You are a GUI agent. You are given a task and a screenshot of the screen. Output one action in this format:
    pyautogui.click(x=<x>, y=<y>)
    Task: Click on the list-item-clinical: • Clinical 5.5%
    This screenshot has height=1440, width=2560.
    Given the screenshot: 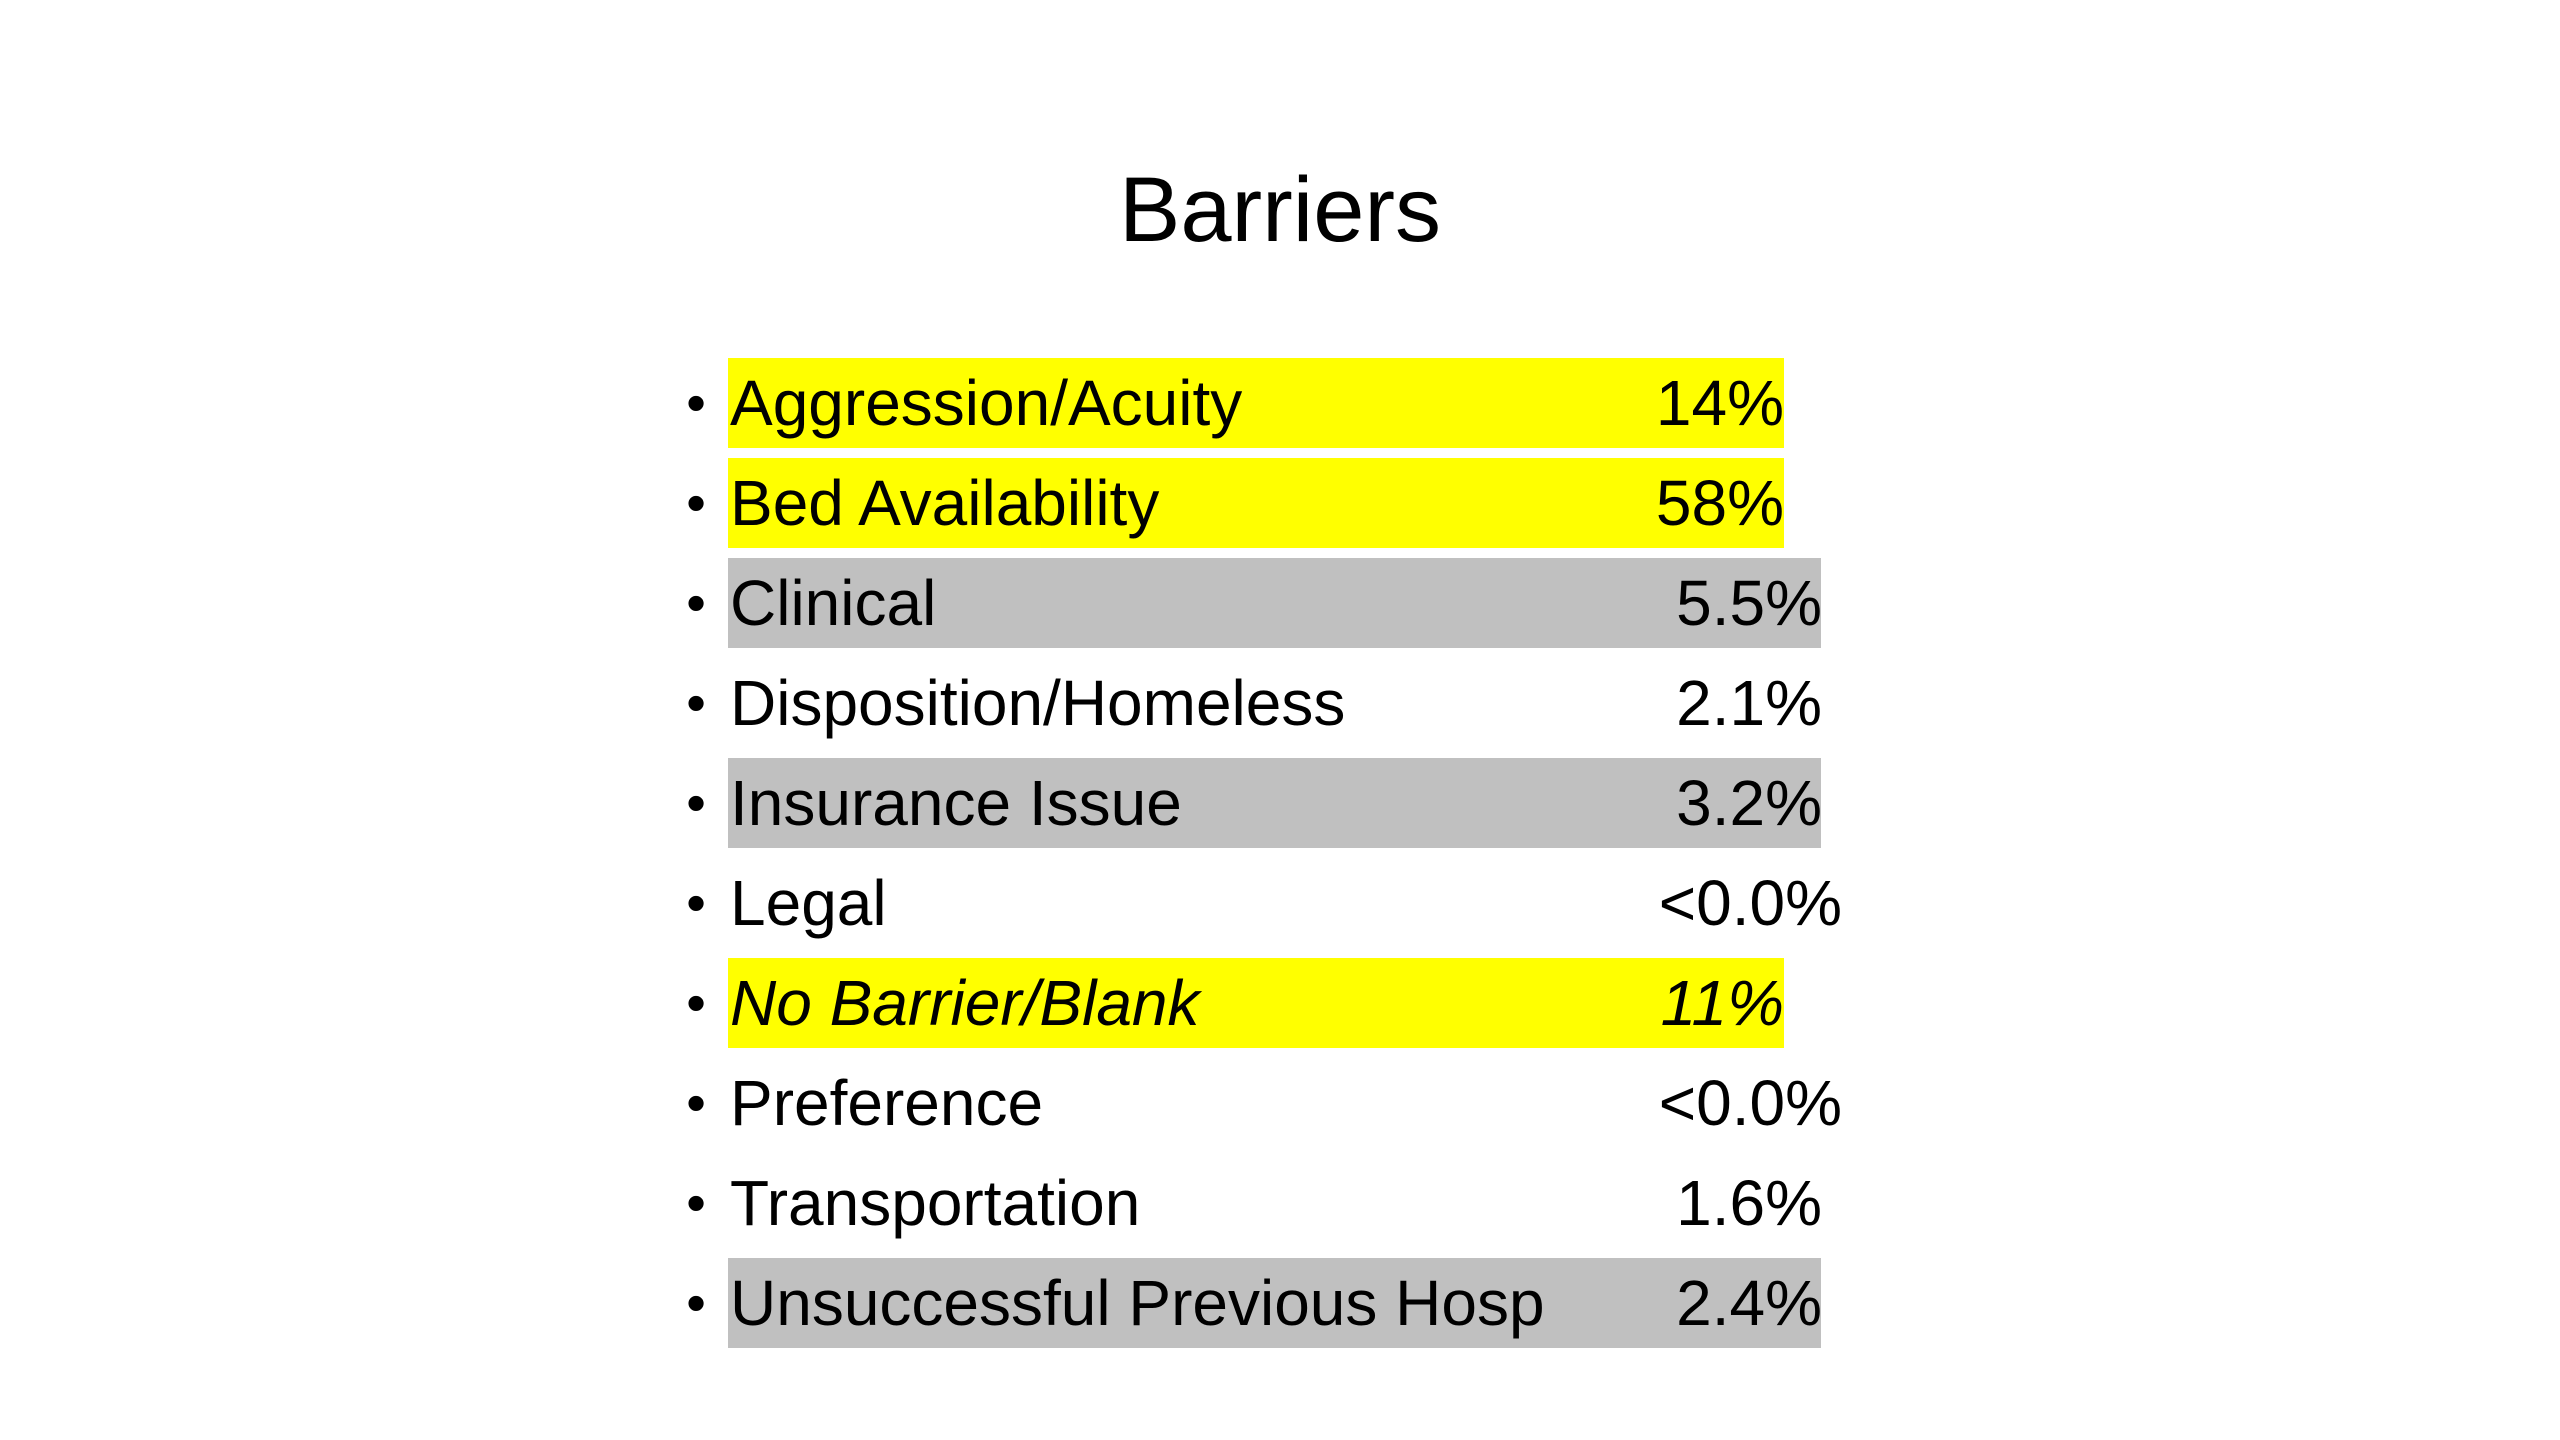 What is the action you would take?
    pyautogui.click(x=1280, y=603)
    